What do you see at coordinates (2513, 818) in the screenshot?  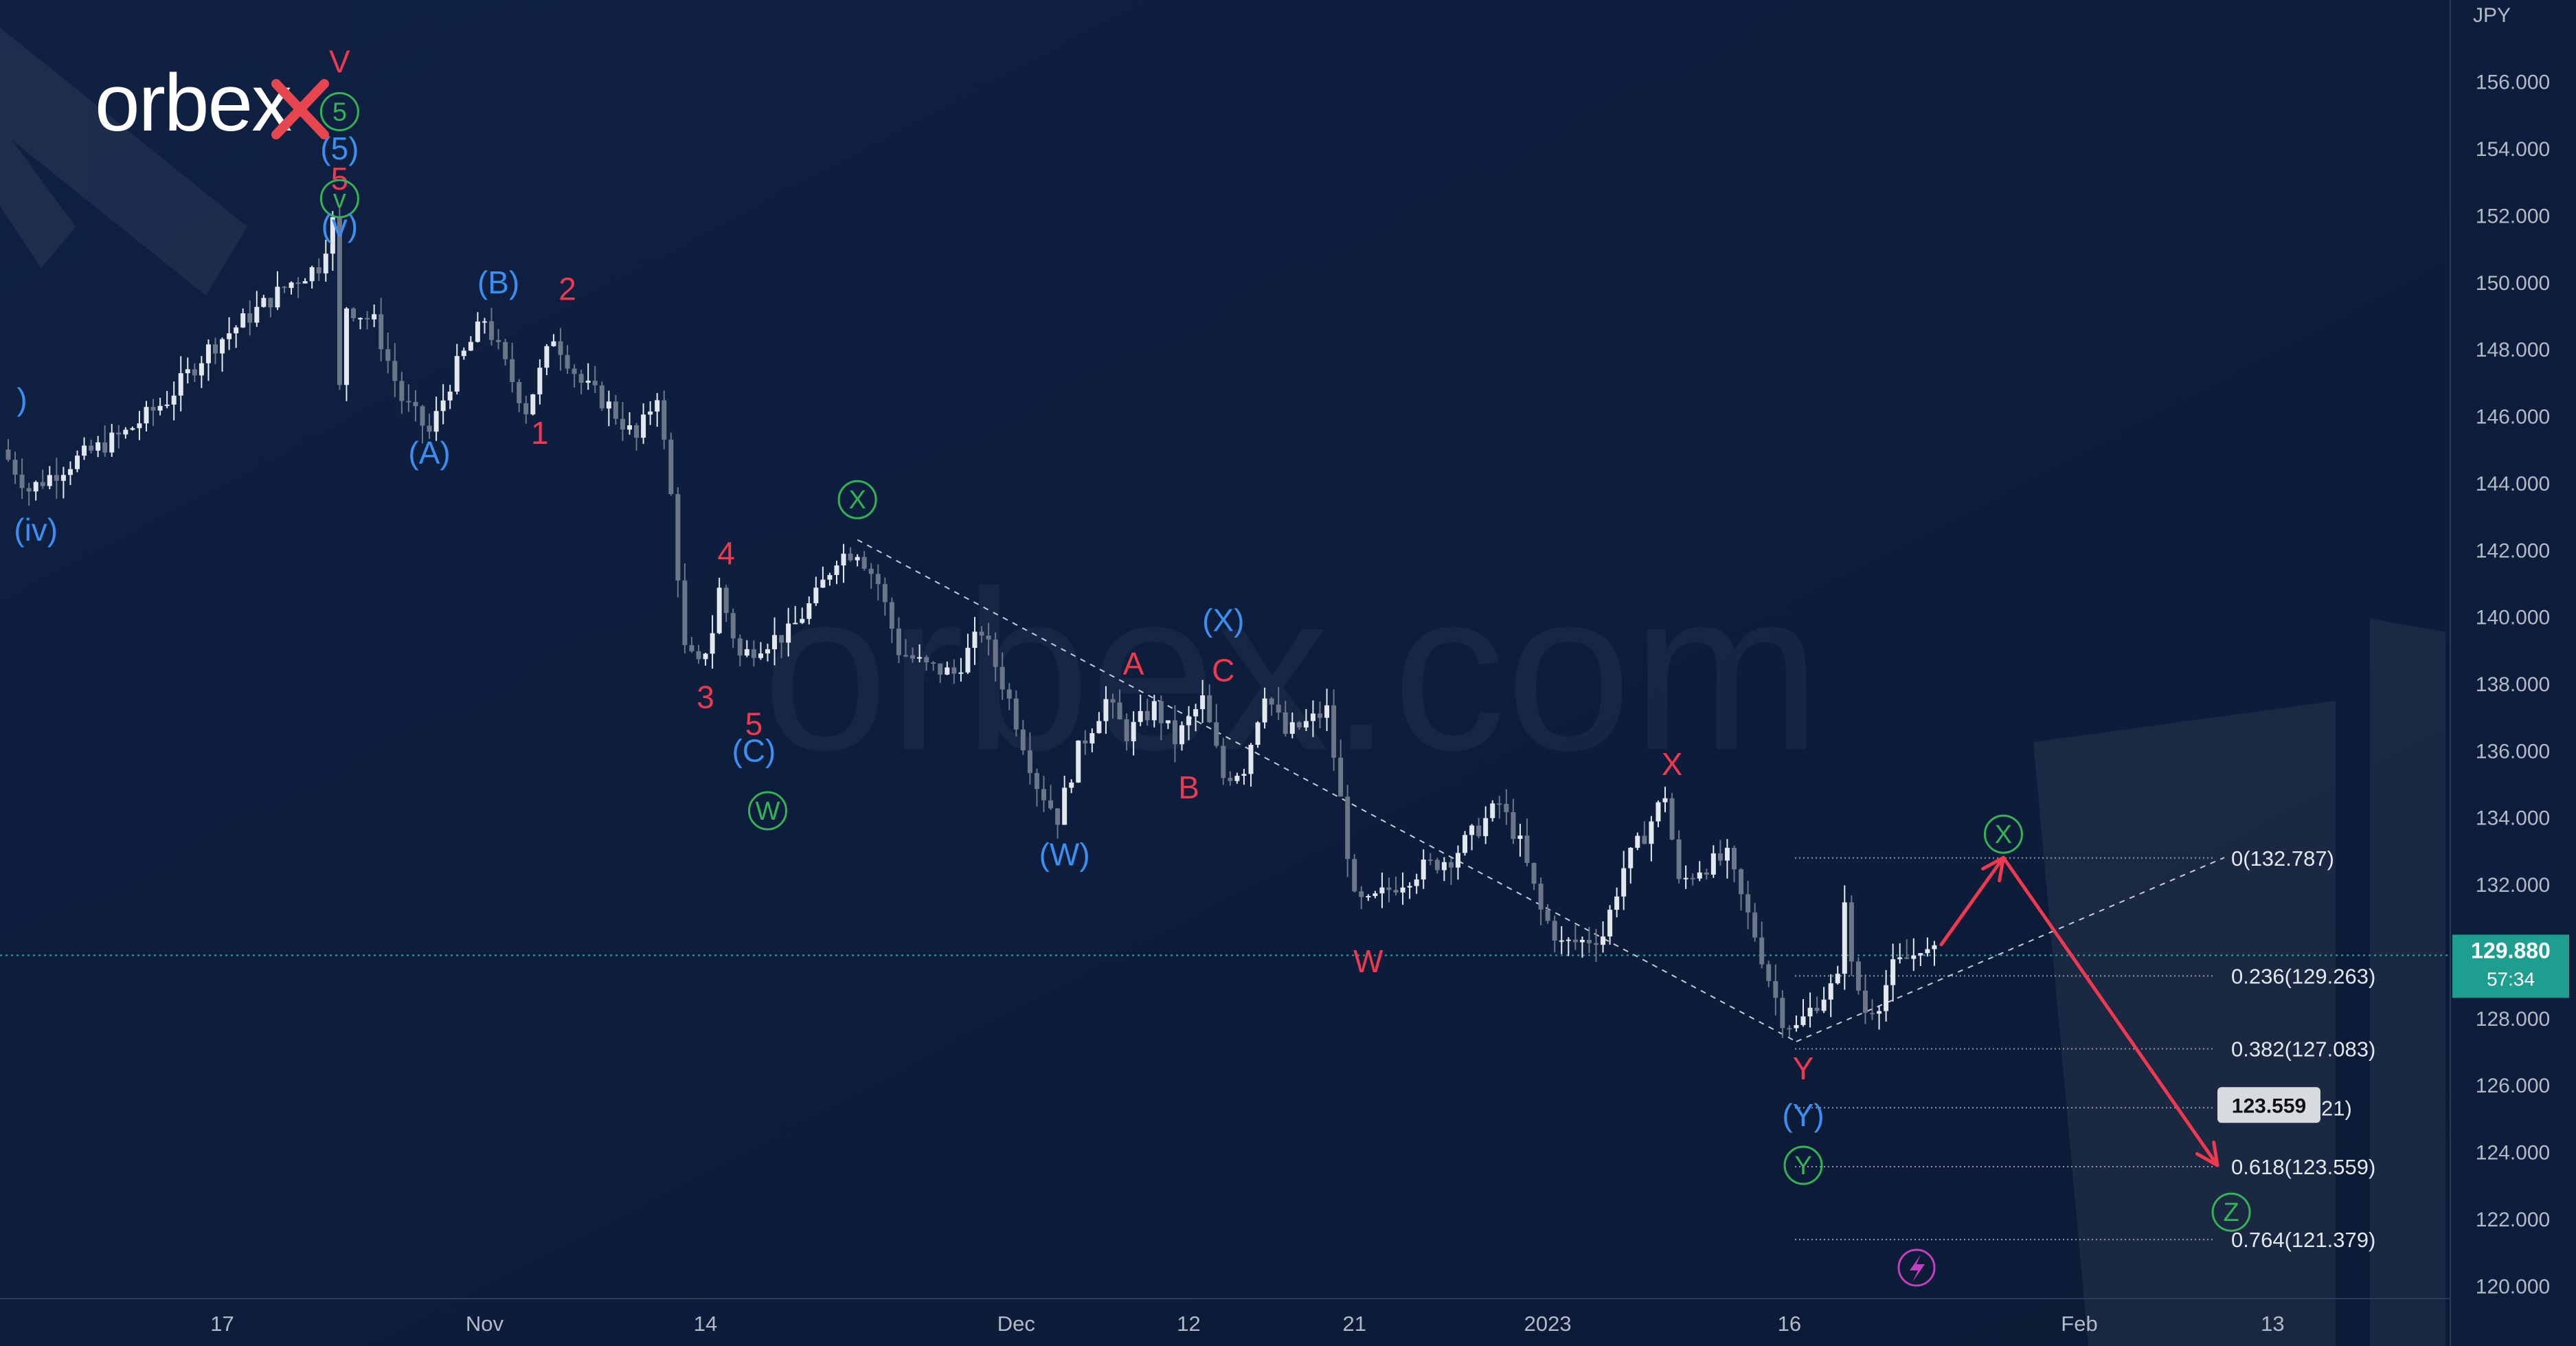 I see `y-tick-label: 134.000` at bounding box center [2513, 818].